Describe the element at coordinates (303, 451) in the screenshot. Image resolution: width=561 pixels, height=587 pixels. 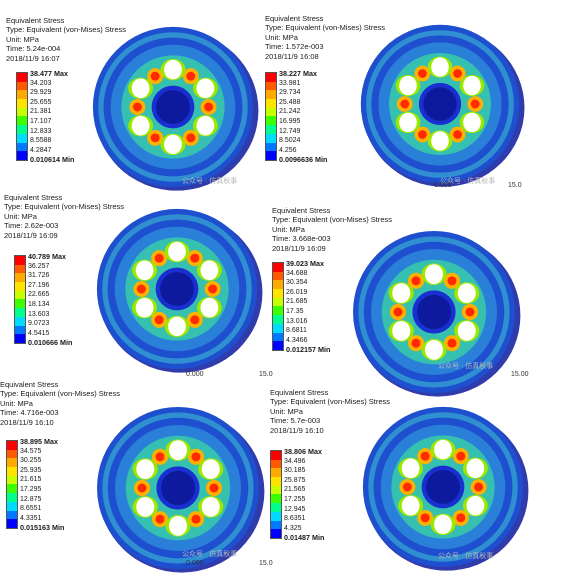
I see `legend-value: 38.806 Max` at that location.